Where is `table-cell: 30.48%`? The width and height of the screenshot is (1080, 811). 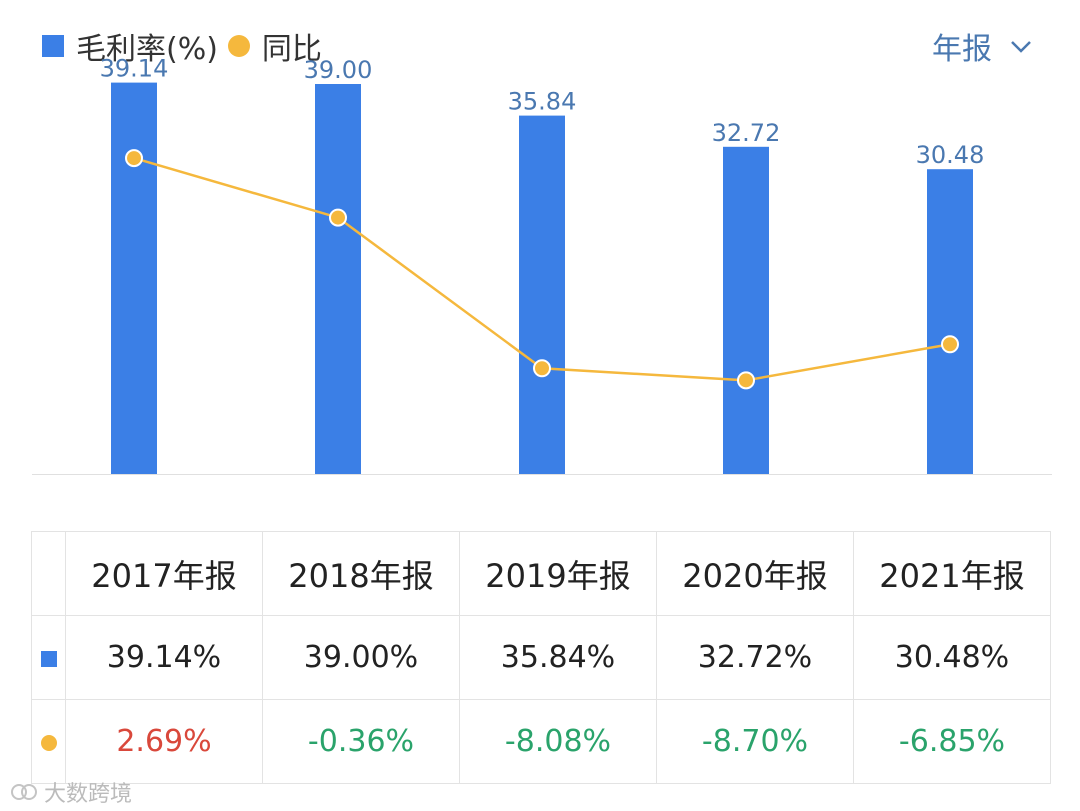 table-cell: 30.48% is located at coordinates (952, 657).